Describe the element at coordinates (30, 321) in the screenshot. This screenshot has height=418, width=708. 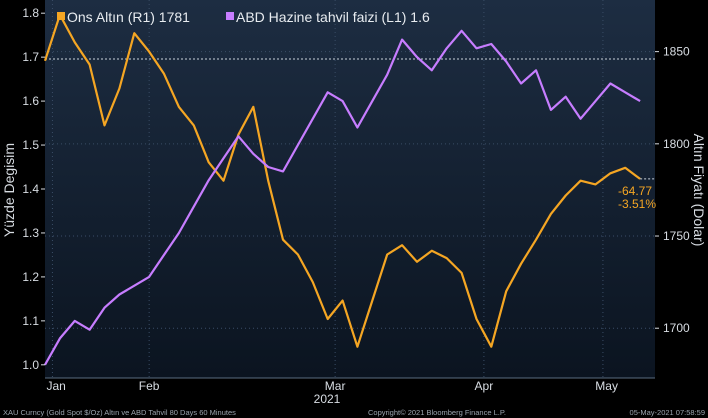
I see `left-tick-label-1: 1.1` at that location.